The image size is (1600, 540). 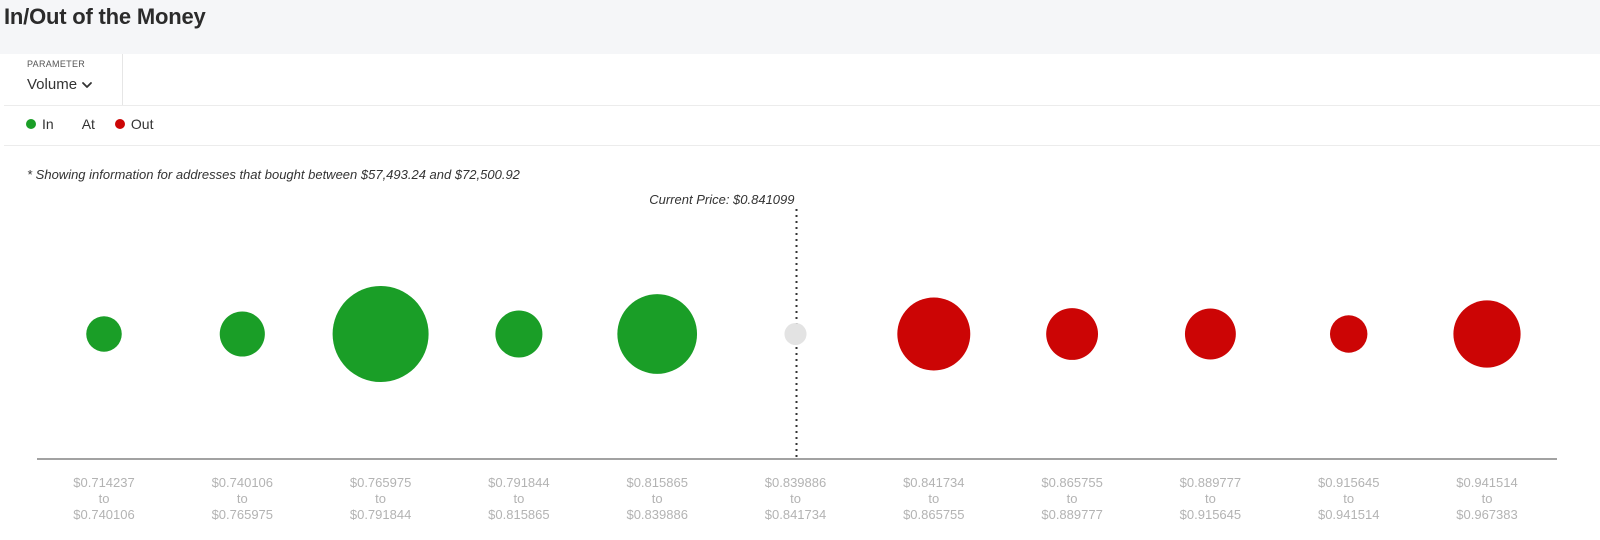 I want to click on legend-label-at: At, so click(x=88, y=124).